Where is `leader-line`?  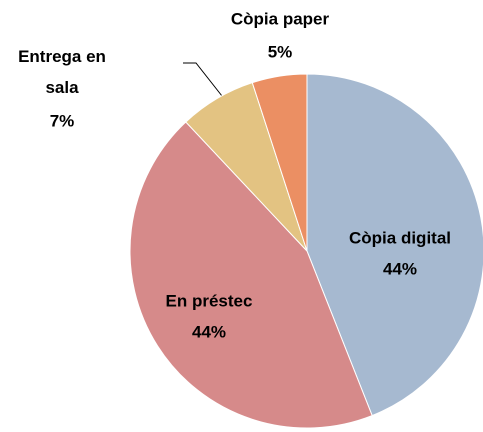
leader-line is located at coordinates (203, 79).